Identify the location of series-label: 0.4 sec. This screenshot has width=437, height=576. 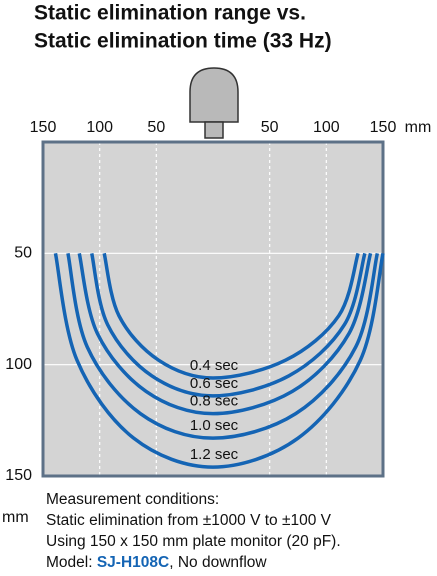
(214, 365).